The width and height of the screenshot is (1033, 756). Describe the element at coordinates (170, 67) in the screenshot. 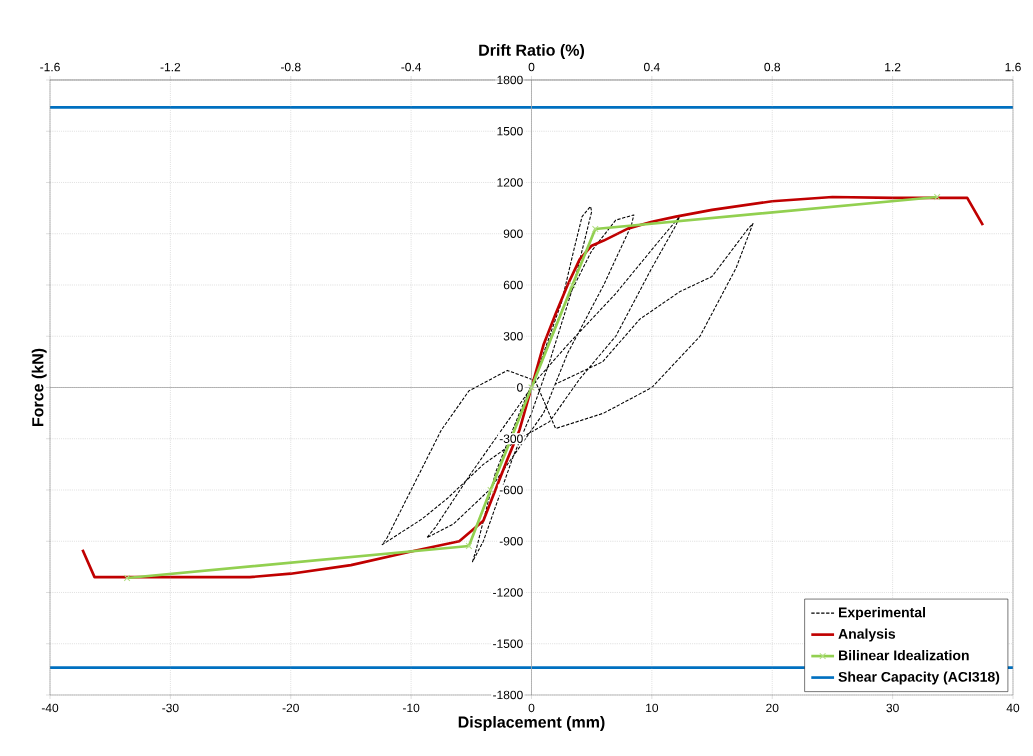

I see `x2-tick-label: -1.2` at that location.